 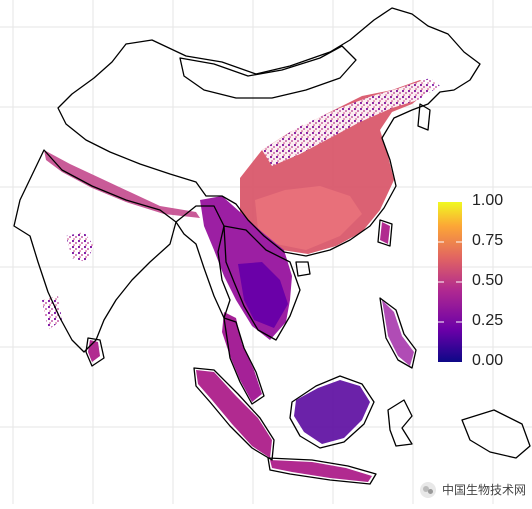 What do you see at coordinates (303, 269) in the screenshot?
I see `border-hainan` at bounding box center [303, 269].